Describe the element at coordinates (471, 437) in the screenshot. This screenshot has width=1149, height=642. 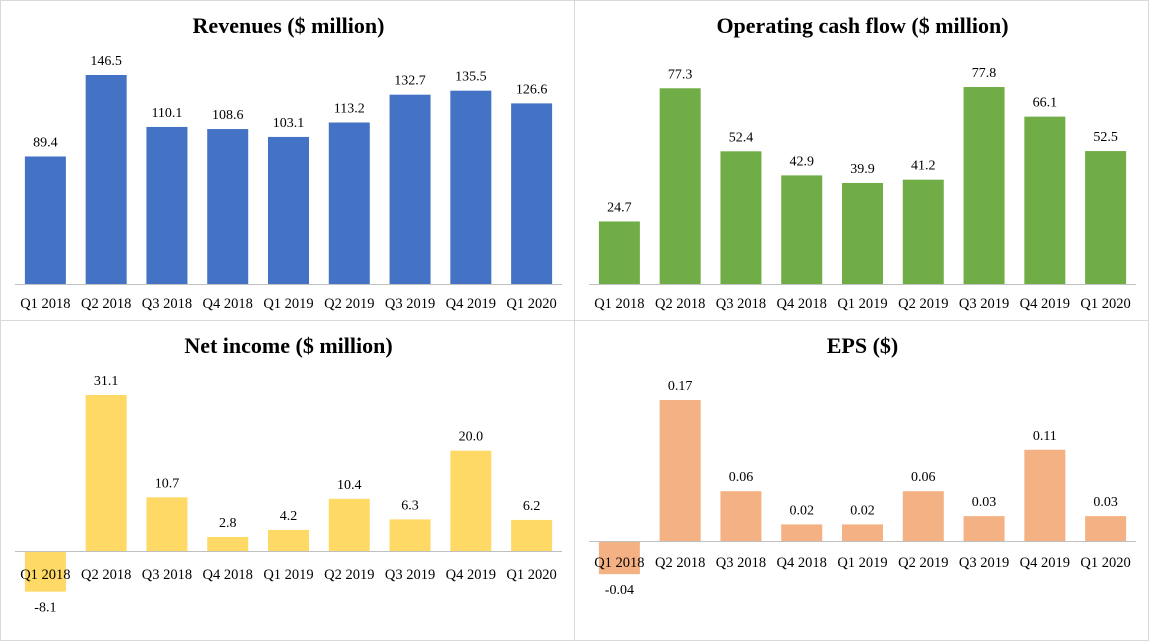
I see `net-income-data-label: 20.0` at that location.